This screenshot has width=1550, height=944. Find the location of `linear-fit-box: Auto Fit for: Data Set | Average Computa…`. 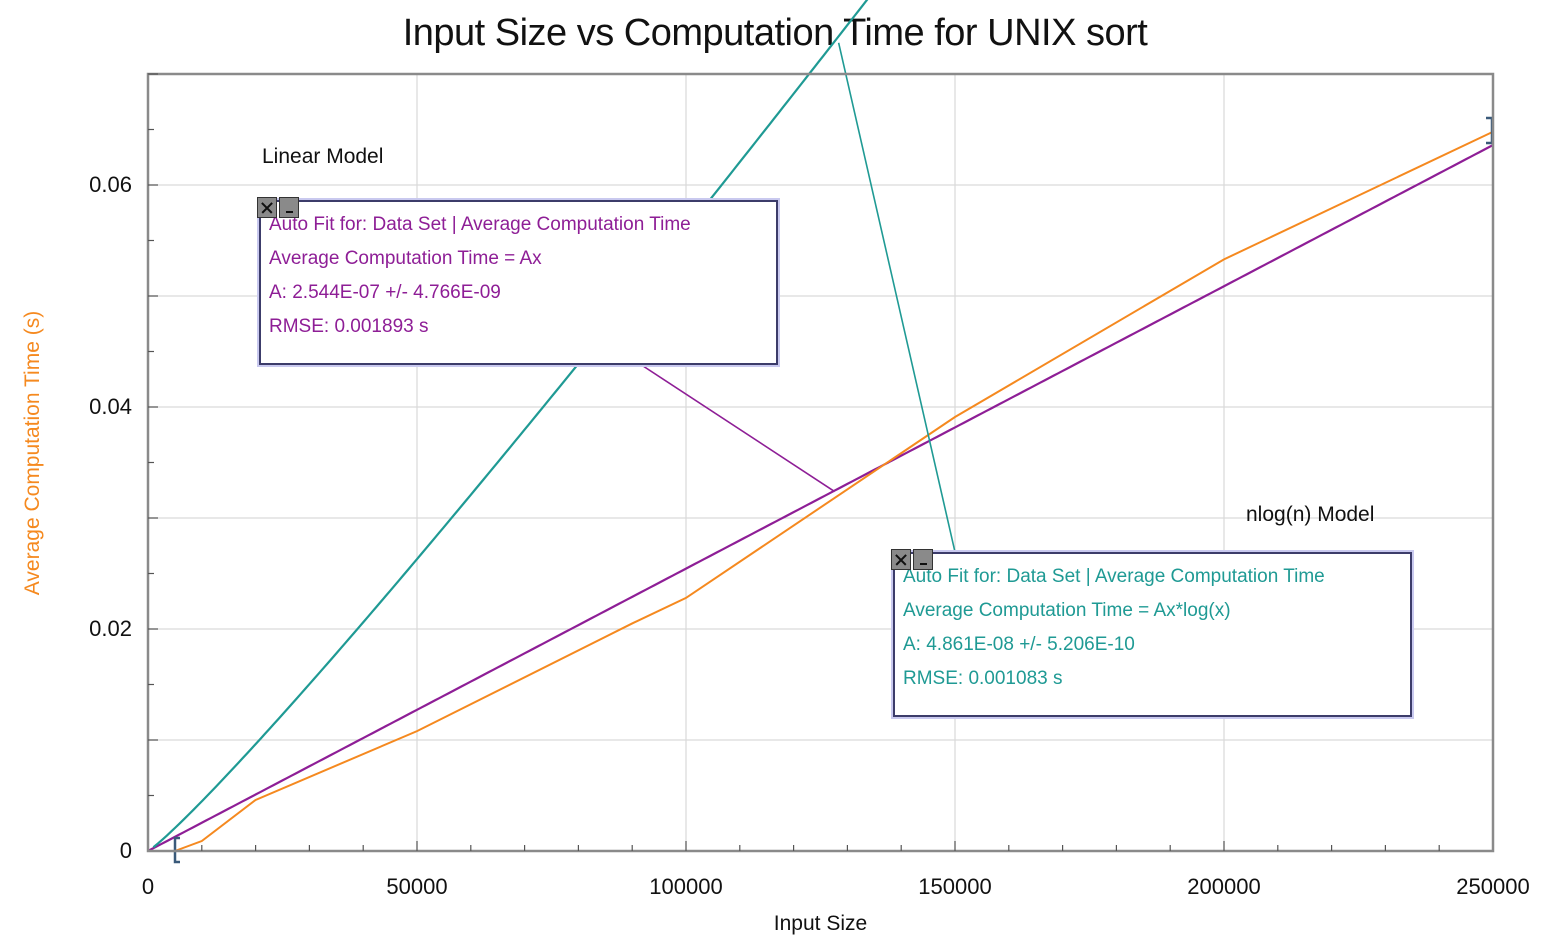

linear-fit-box: Auto Fit for: Data Set | Average Computa… is located at coordinates (517, 281).